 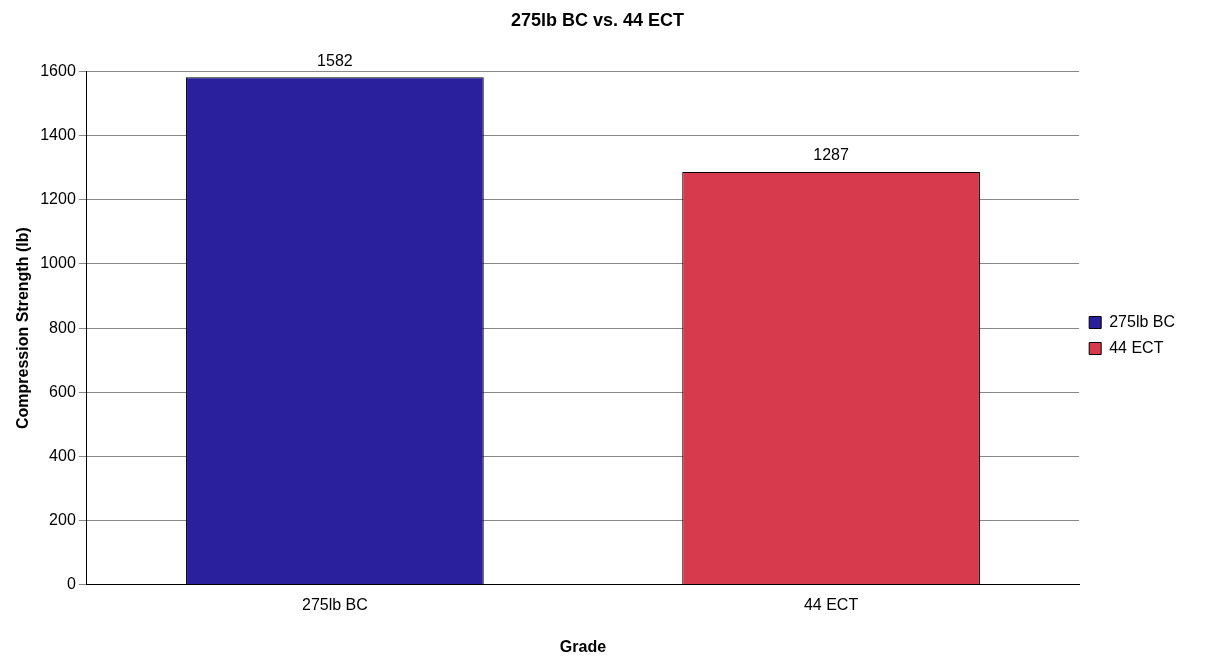 What do you see at coordinates (62, 391) in the screenshot?
I see `y-tick-label: 600` at bounding box center [62, 391].